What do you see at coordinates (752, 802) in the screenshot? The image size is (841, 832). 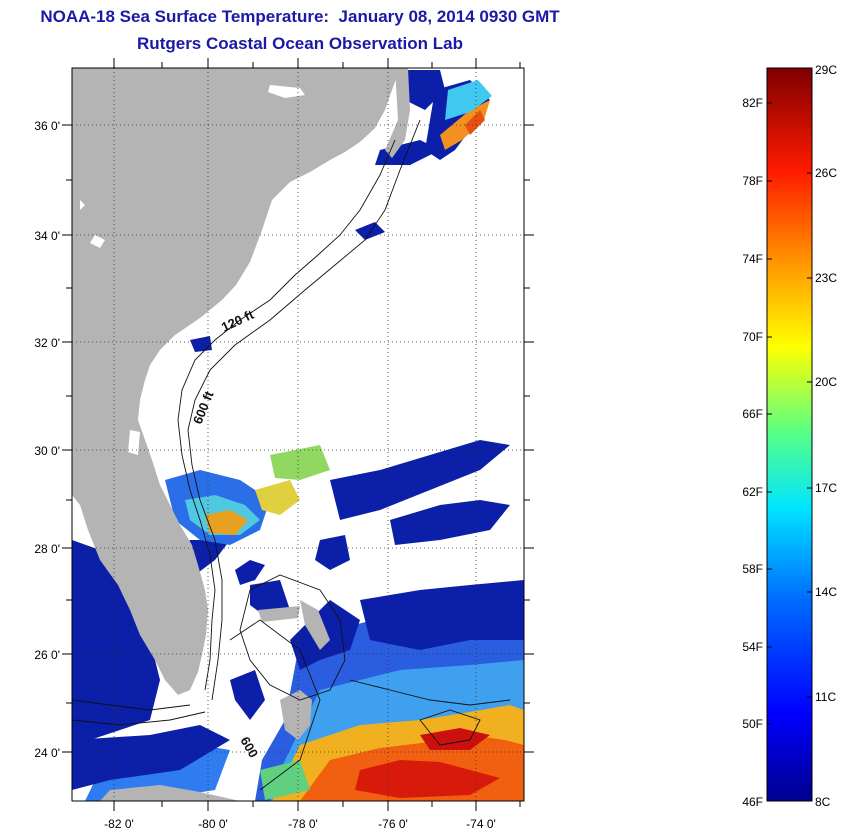 I see `colorbar-f-label: 46F` at bounding box center [752, 802].